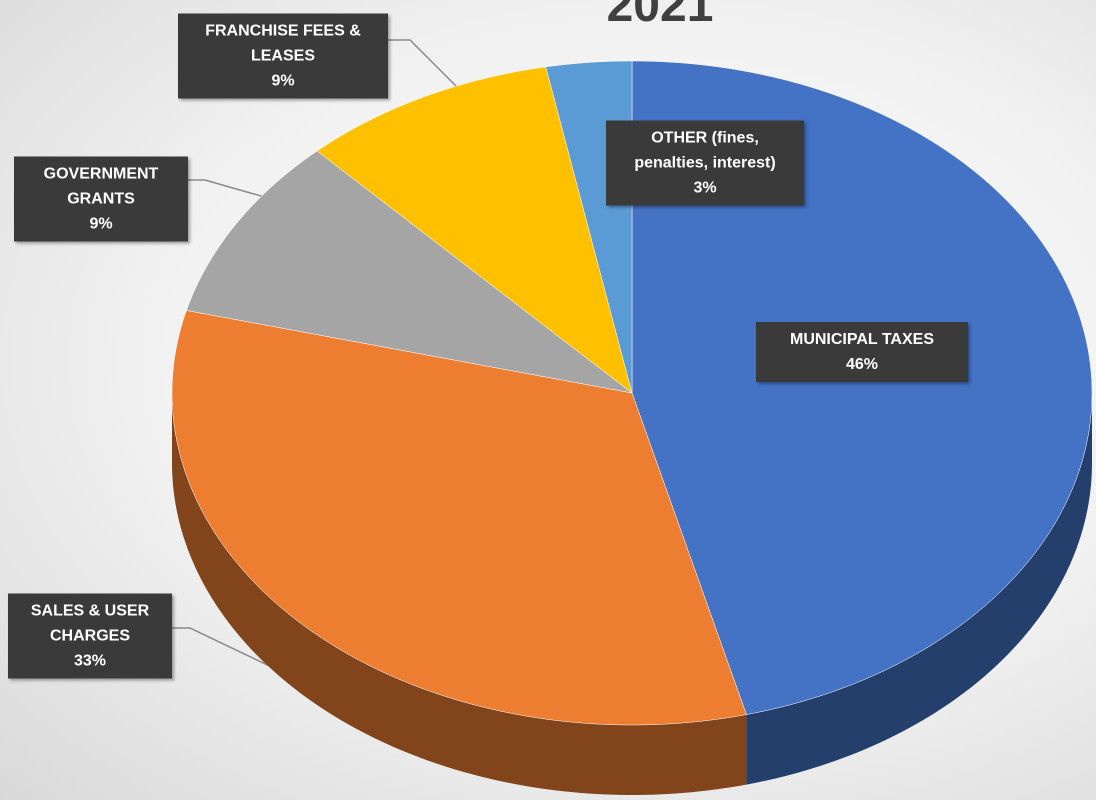 Image resolution: width=1096 pixels, height=800 pixels. What do you see at coordinates (705, 150) in the screenshot?
I see `category-label: OTHER (fines, penalties, interest)` at bounding box center [705, 150].